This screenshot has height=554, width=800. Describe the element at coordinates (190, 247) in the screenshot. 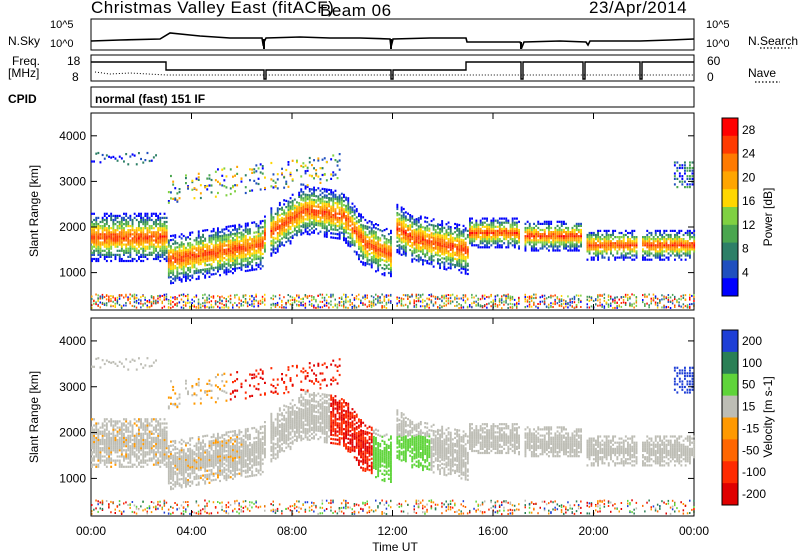

I see `power-cell-2035` at that location.